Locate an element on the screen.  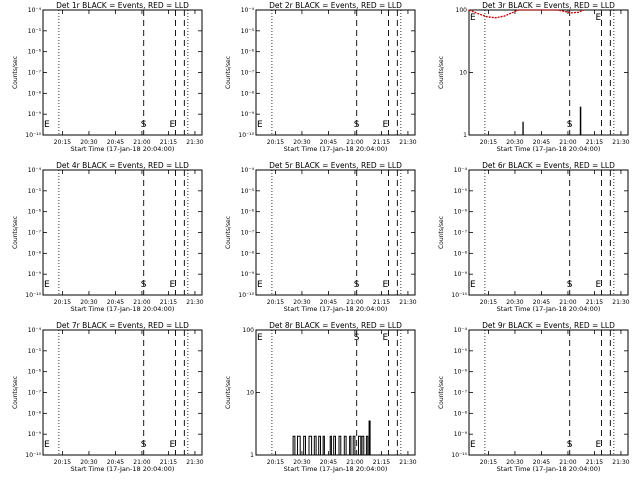
panel-title: Det 5r BLACK = Events, RED = LLD is located at coordinates (335, 165).